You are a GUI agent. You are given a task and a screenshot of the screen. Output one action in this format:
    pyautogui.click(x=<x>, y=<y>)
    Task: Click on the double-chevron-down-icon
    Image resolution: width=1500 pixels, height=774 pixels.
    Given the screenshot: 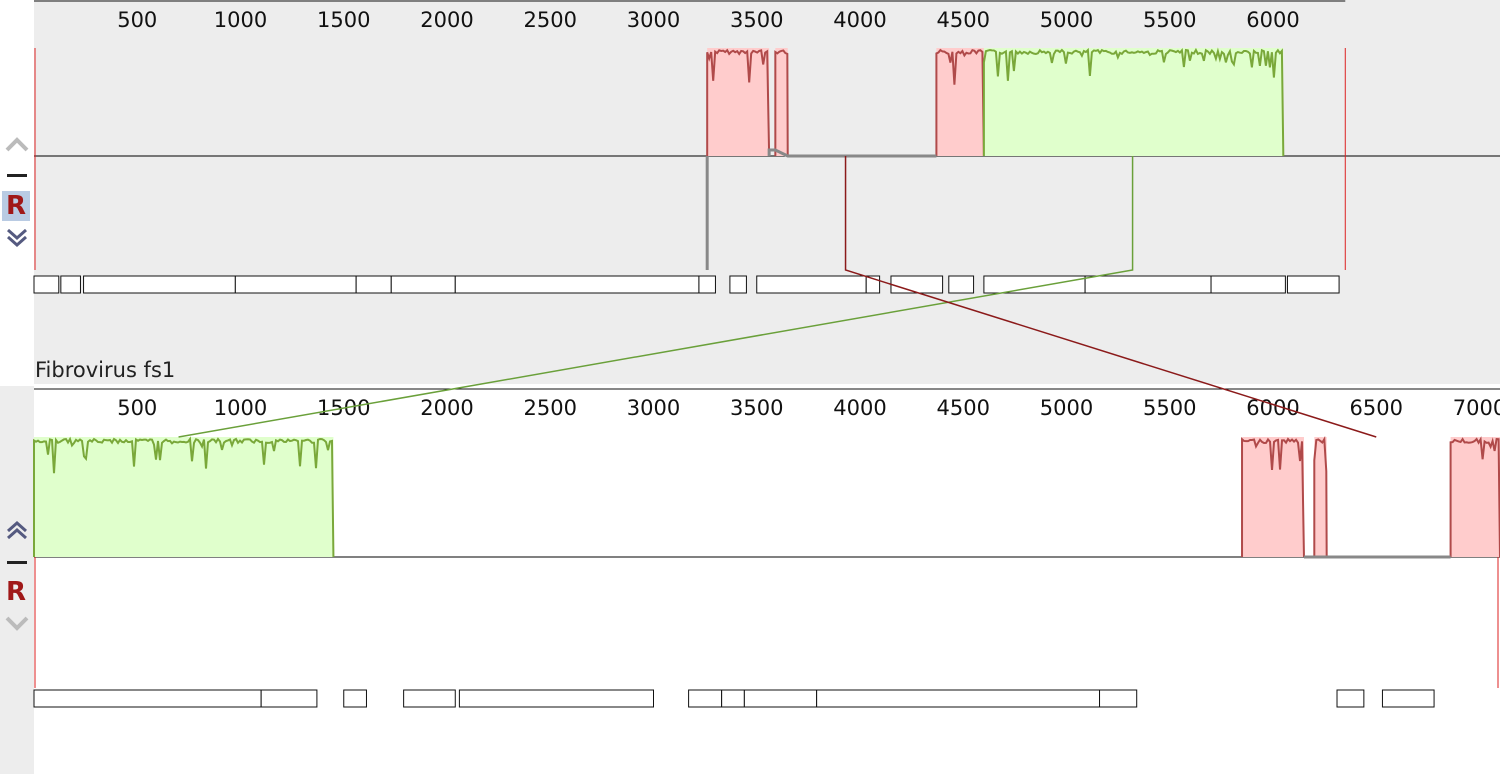 What is the action you would take?
    pyautogui.click(x=17, y=238)
    